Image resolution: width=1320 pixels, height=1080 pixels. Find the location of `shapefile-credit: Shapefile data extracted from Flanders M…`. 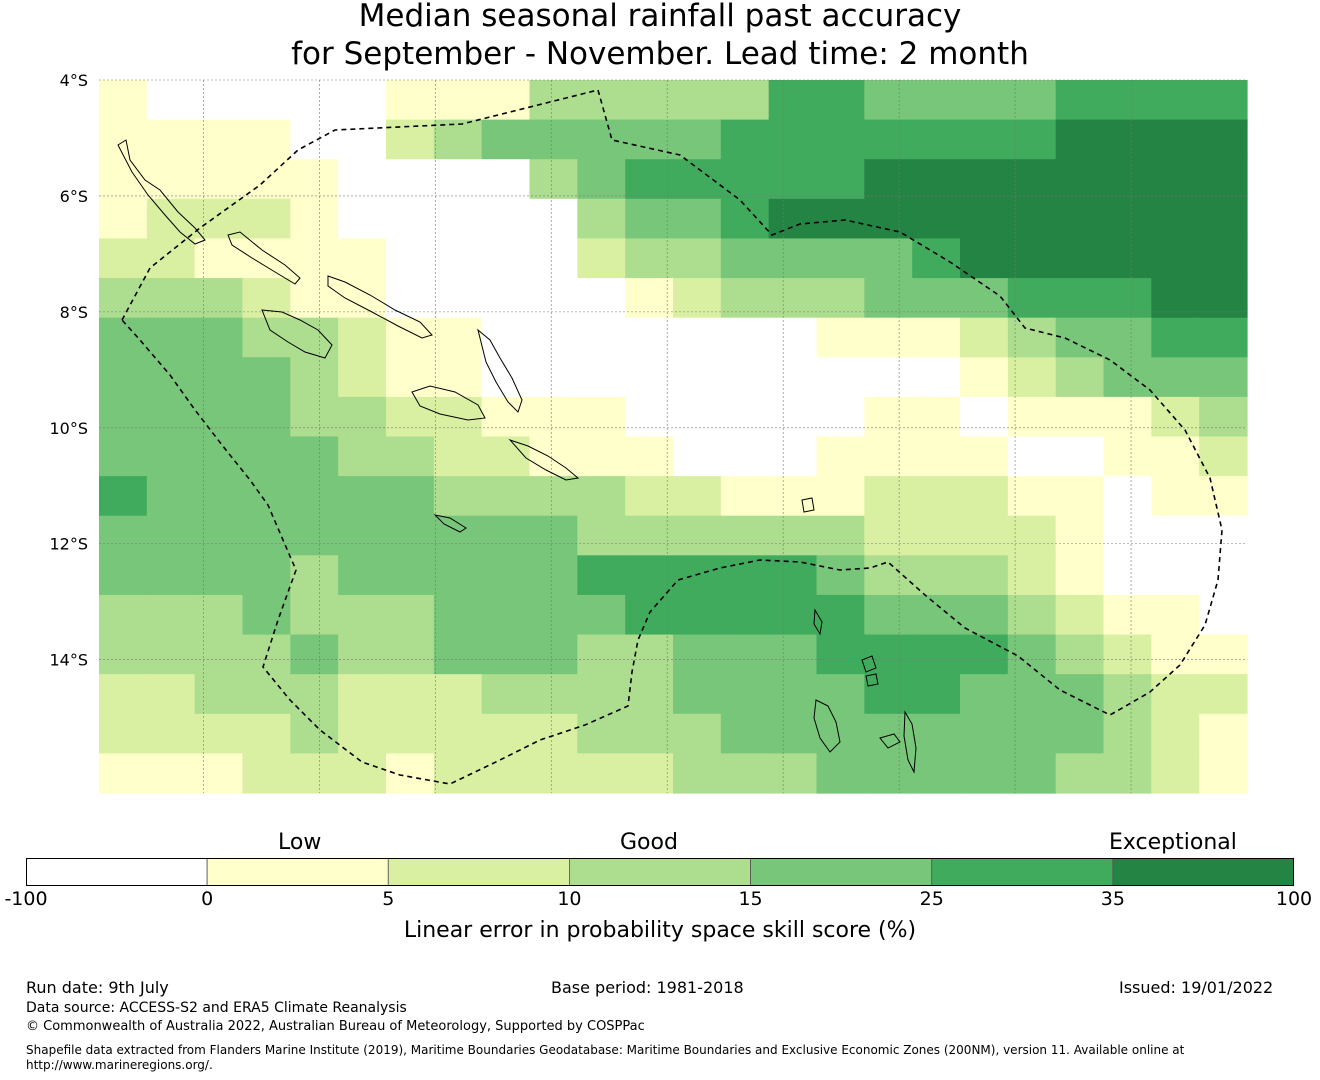

shapefile-credit: Shapefile data extracted from Flanders M… is located at coordinates (605, 1050).